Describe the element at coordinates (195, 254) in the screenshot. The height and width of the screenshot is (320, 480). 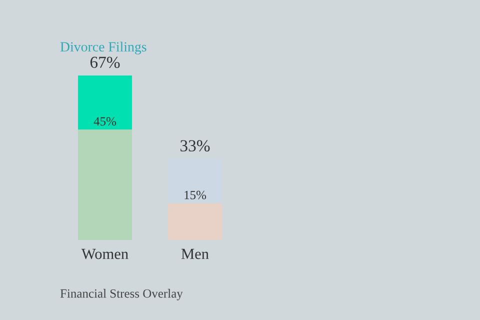
I see `x-tick-label: Men` at that location.